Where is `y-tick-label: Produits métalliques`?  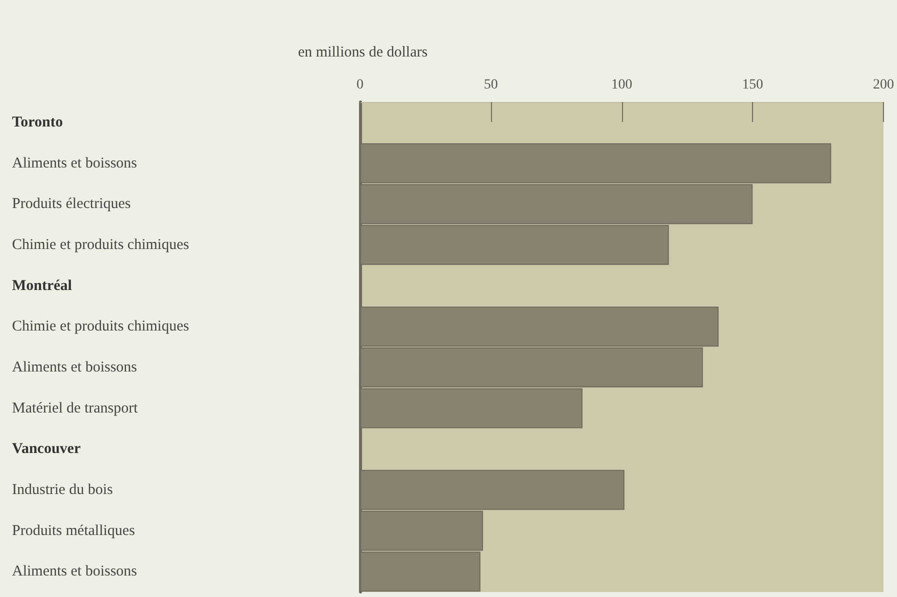
y-tick-label: Produits métalliques is located at coordinates (74, 530).